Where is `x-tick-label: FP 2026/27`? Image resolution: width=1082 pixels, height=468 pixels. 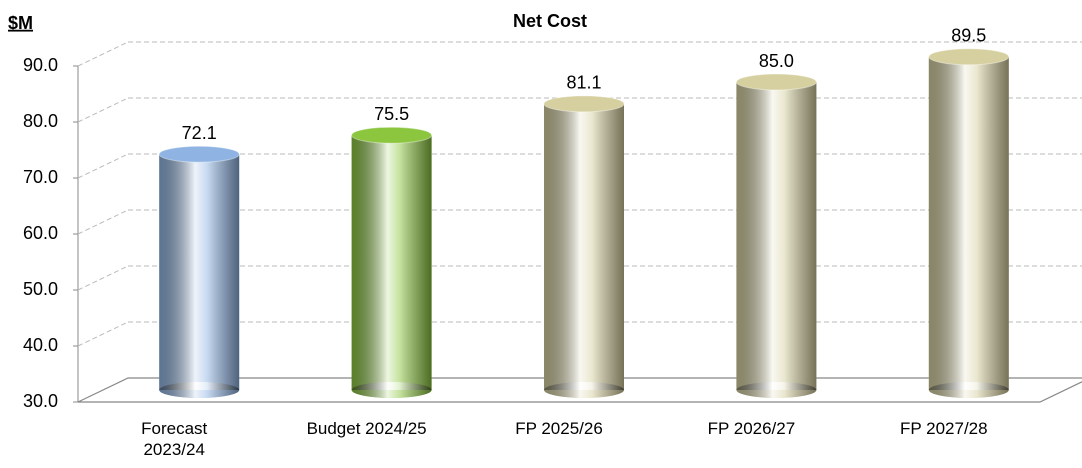
x-tick-label: FP 2026/27 is located at coordinates (751, 428).